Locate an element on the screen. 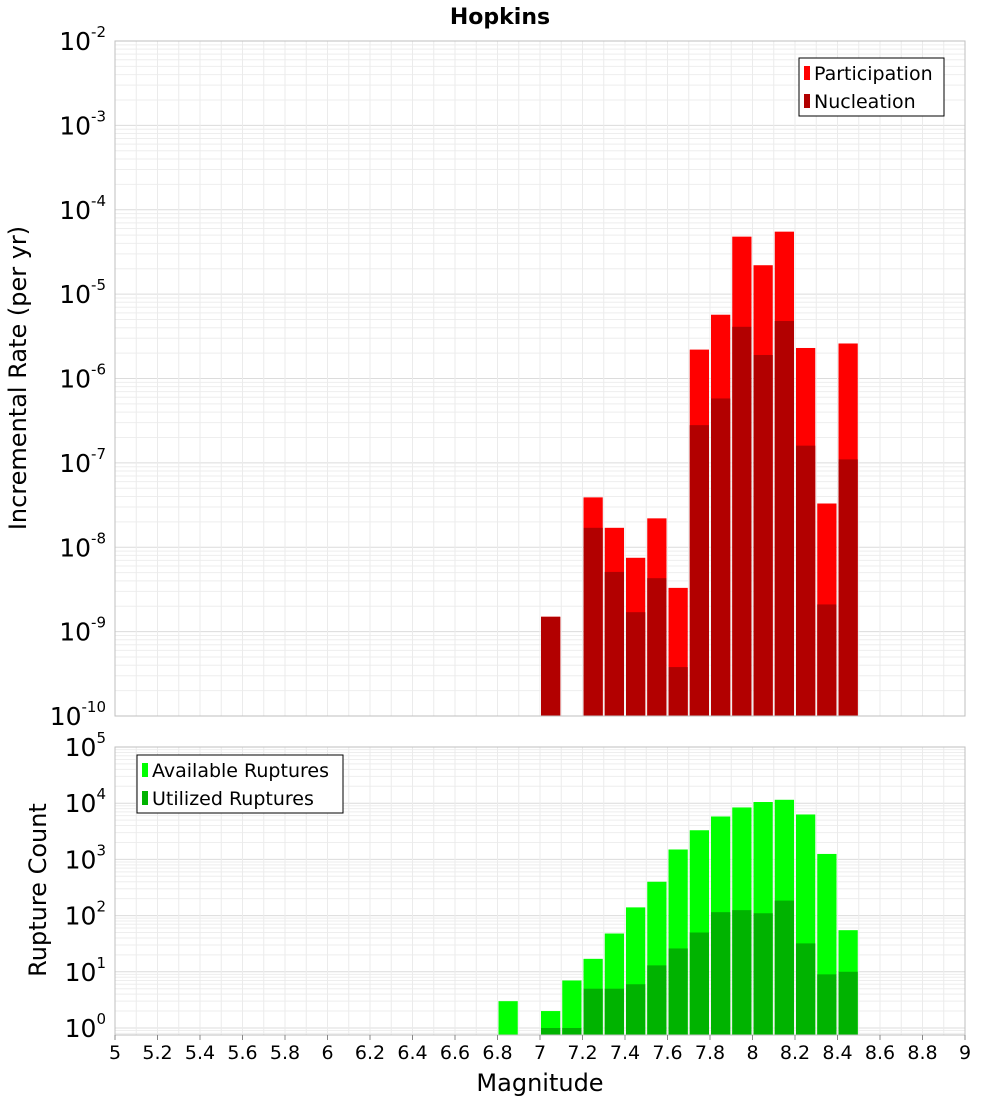  chart-title: Hopkins is located at coordinates (500, 17).